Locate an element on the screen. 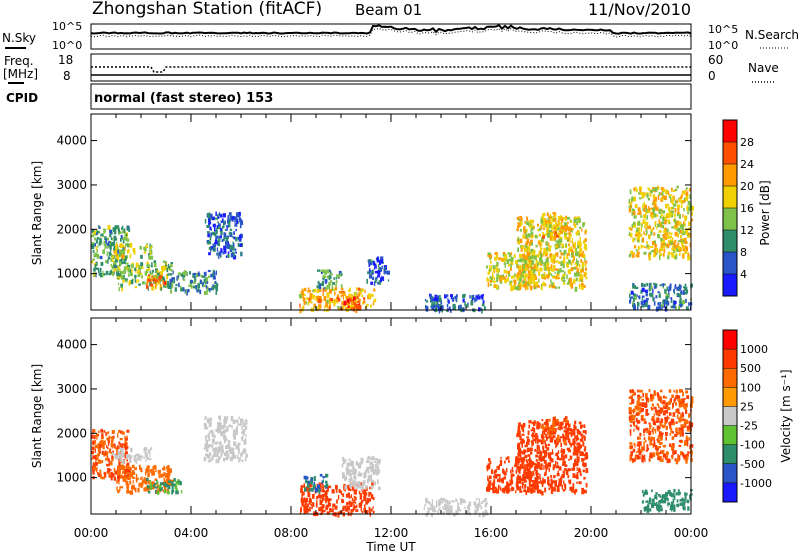 The height and width of the screenshot is (558, 800). freq-panel: Freq. [MHz] 18 8 60 0 Nave is located at coordinates (391, 68).